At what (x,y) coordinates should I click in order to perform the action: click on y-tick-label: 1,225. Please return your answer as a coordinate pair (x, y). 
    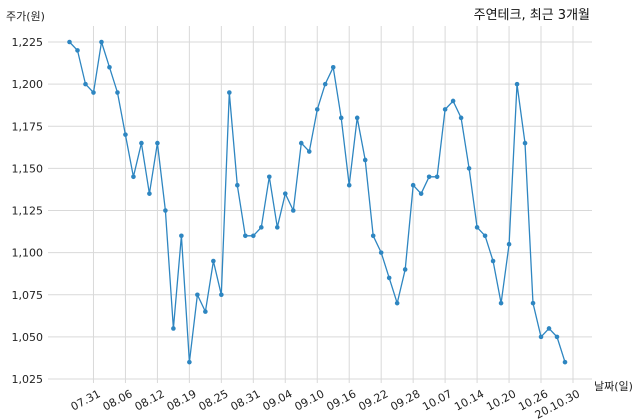
    Looking at the image, I should click on (28, 42).